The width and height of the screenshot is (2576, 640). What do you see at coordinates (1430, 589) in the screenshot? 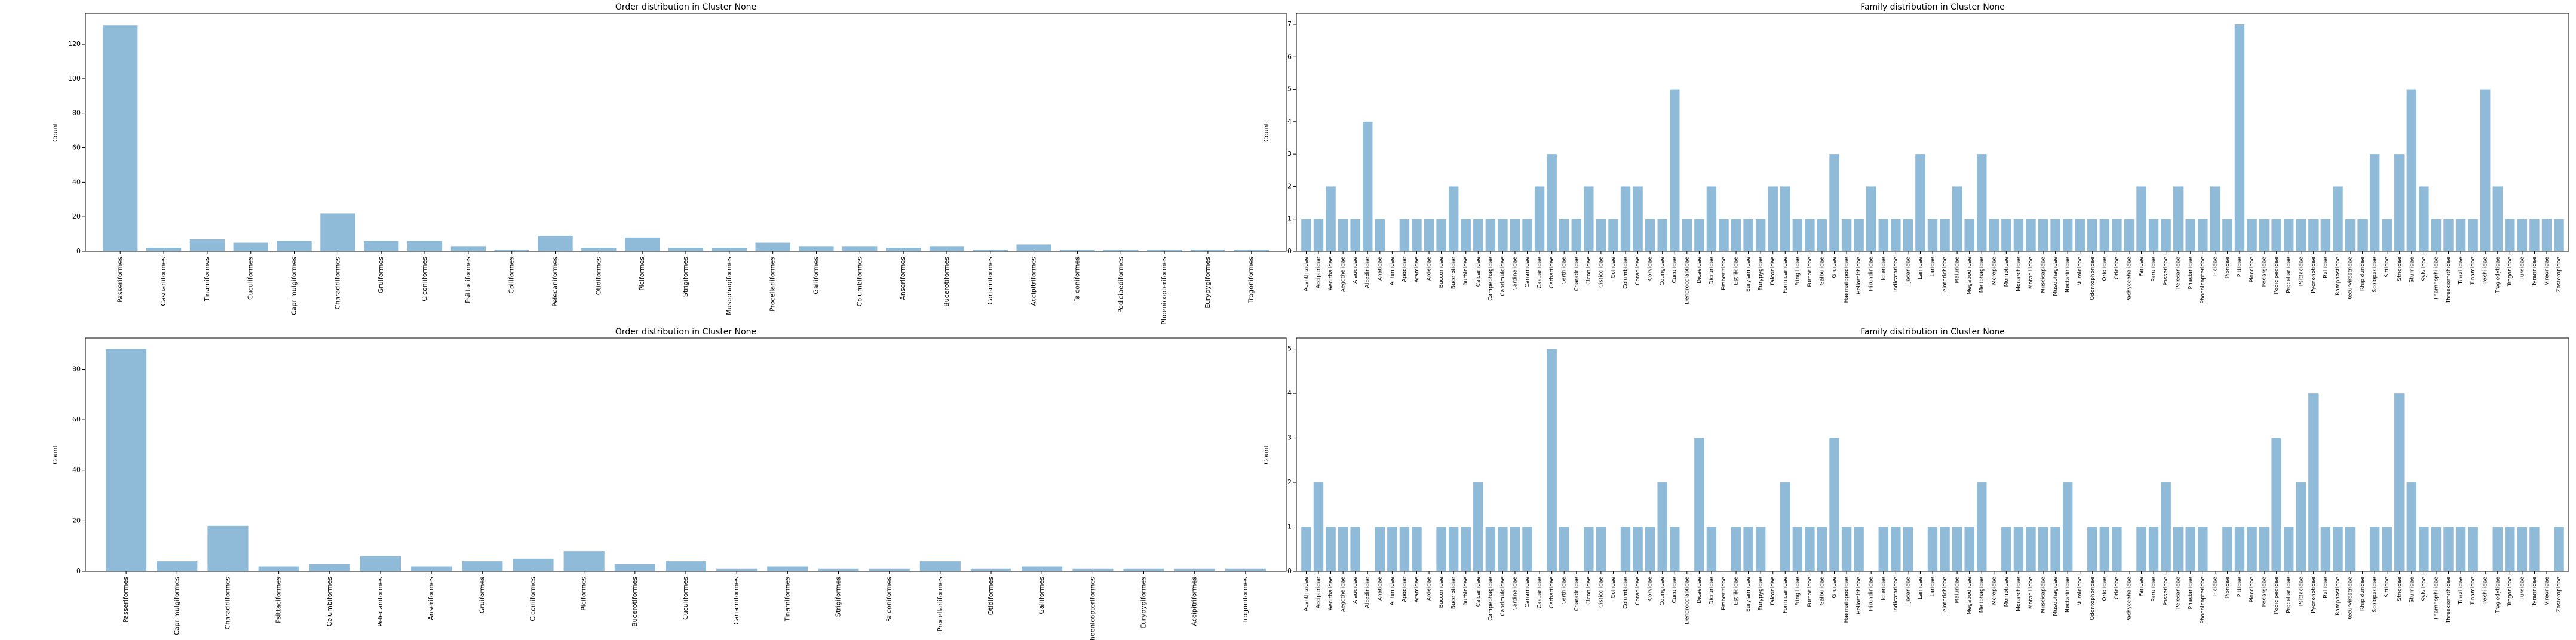
I see `x-tick-label: Ardeidae` at bounding box center [1430, 589].